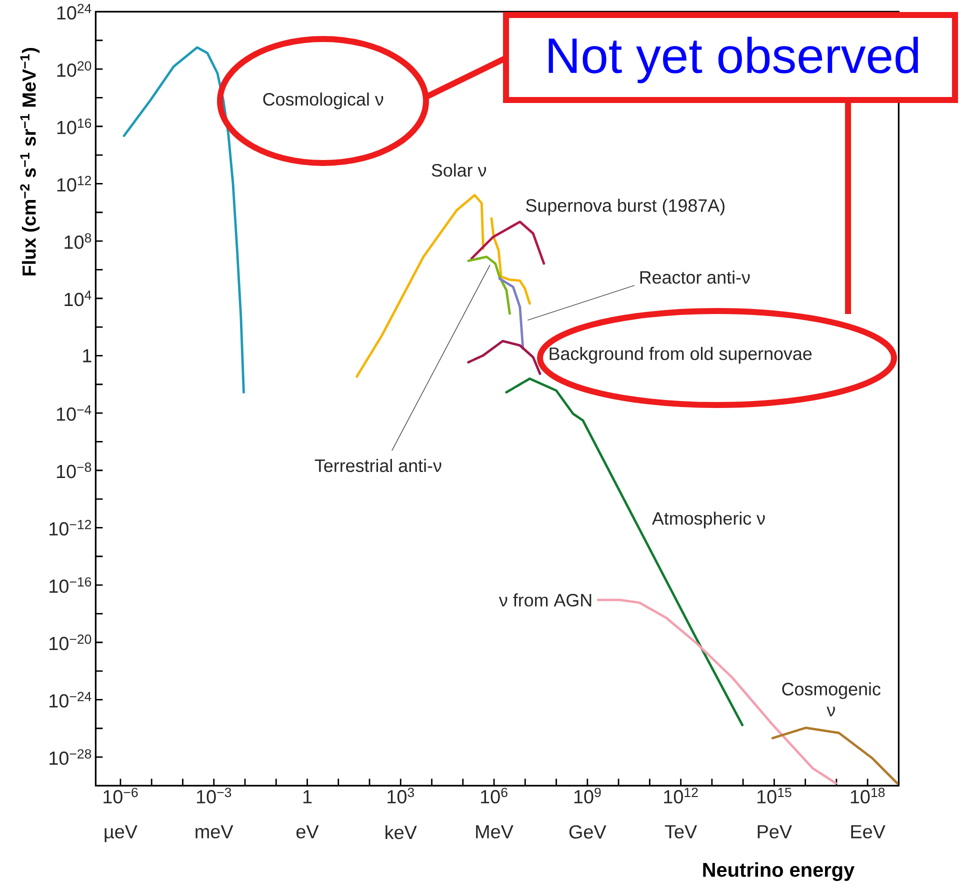 Image resolution: width=961 pixels, height=888 pixels. I want to click on x-tick-label: 1, so click(307, 797).